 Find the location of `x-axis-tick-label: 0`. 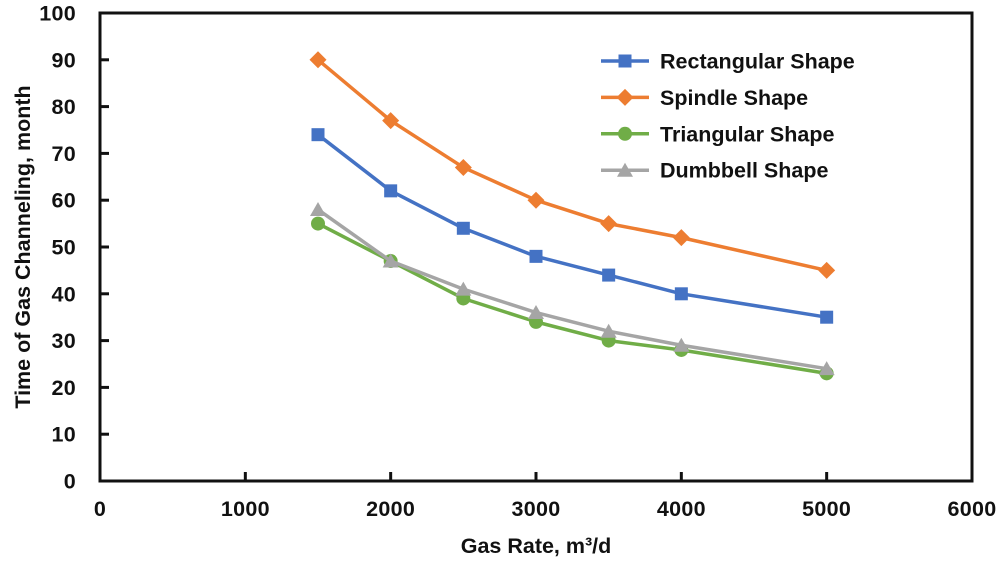

x-axis-tick-label: 0 is located at coordinates (100, 509).